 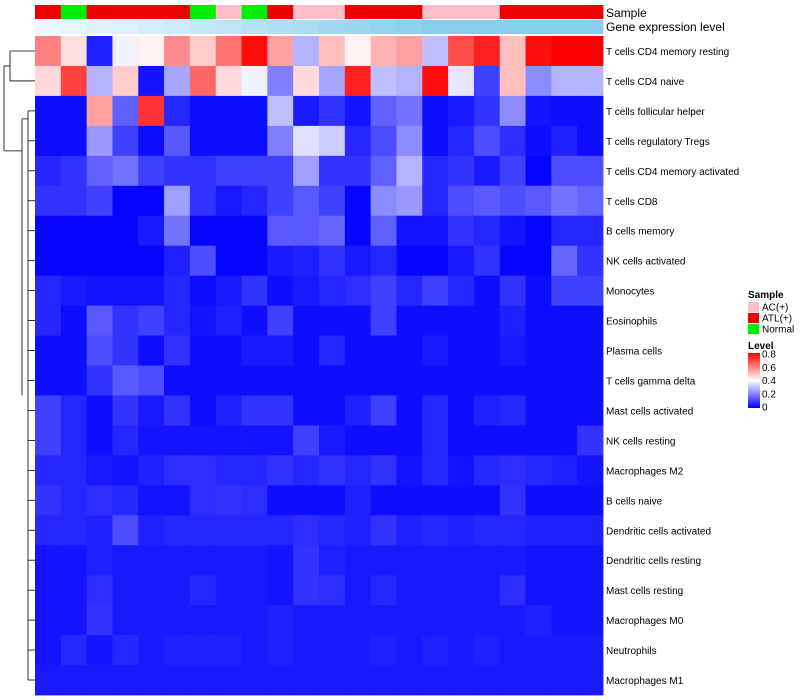 What do you see at coordinates (753, 318) in the screenshot?
I see `legend-swatch` at bounding box center [753, 318].